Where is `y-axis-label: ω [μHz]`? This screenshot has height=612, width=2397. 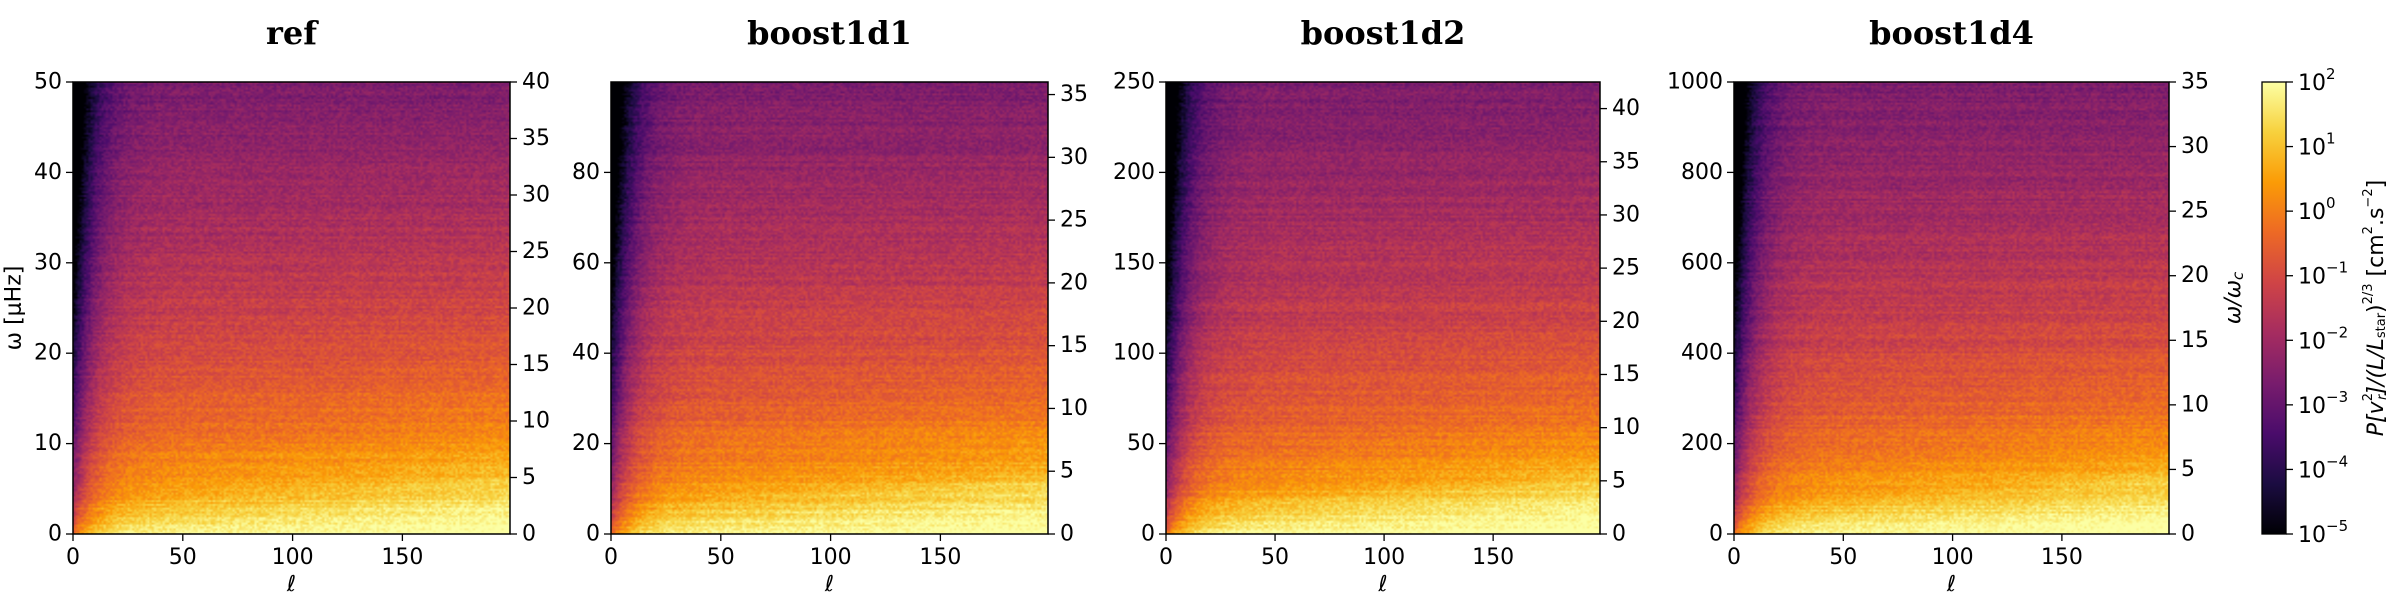
y-axis-label: ω [μHz] is located at coordinates (14, 308).